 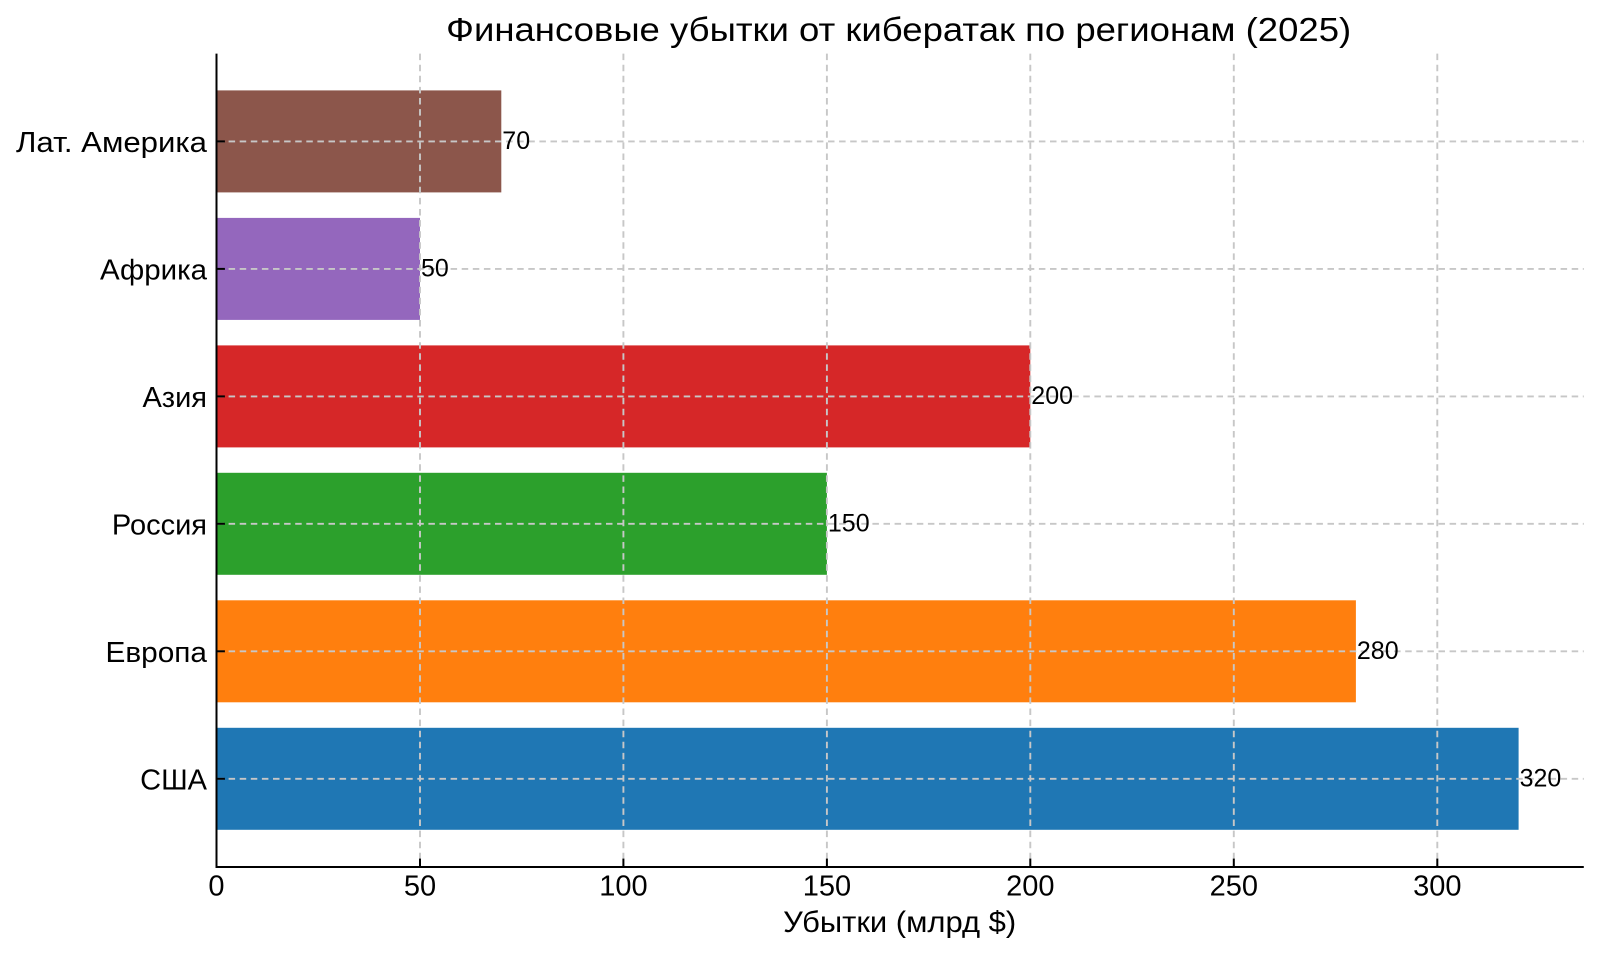 I want to click on svg-text: Азия, so click(x=174, y=398).